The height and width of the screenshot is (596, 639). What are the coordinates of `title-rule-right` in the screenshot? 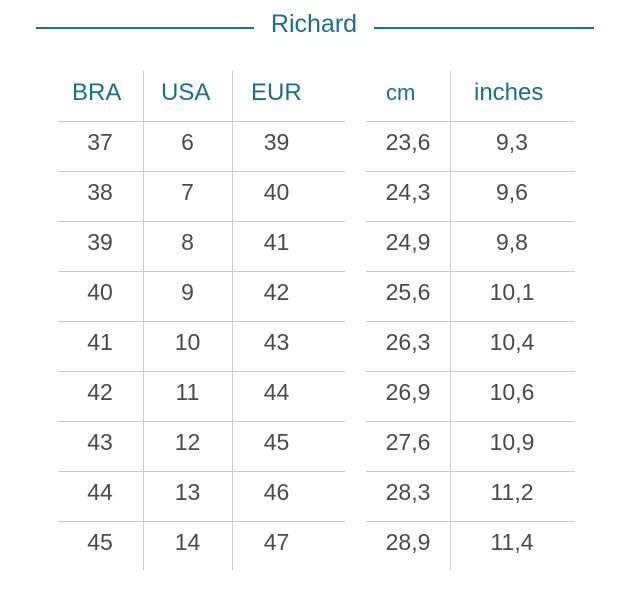 It's located at (484, 28).